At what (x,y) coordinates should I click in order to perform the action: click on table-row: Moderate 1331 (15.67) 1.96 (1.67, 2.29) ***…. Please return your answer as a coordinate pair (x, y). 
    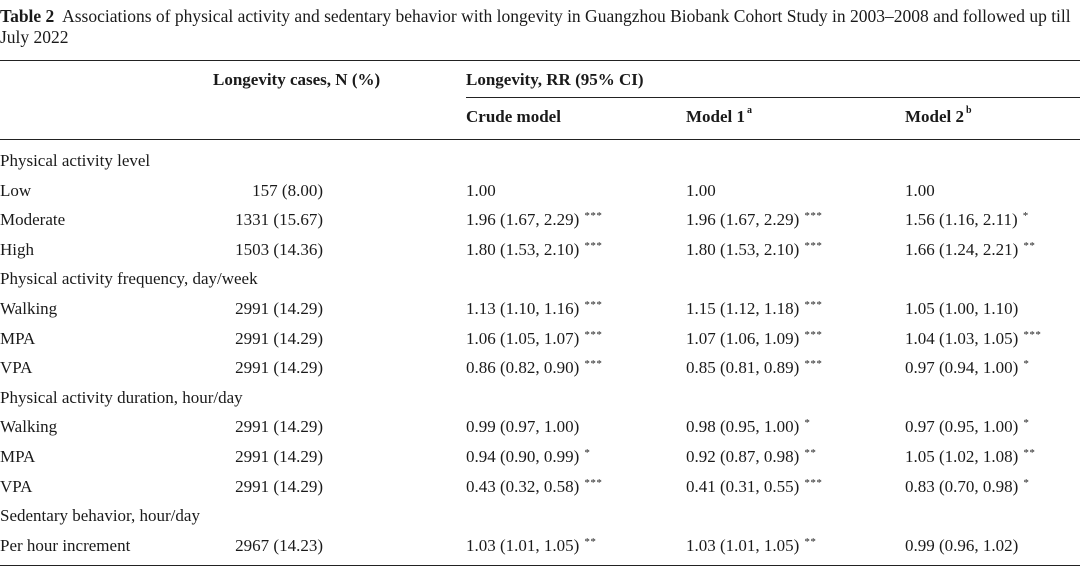
    Looking at the image, I should click on (540, 225).